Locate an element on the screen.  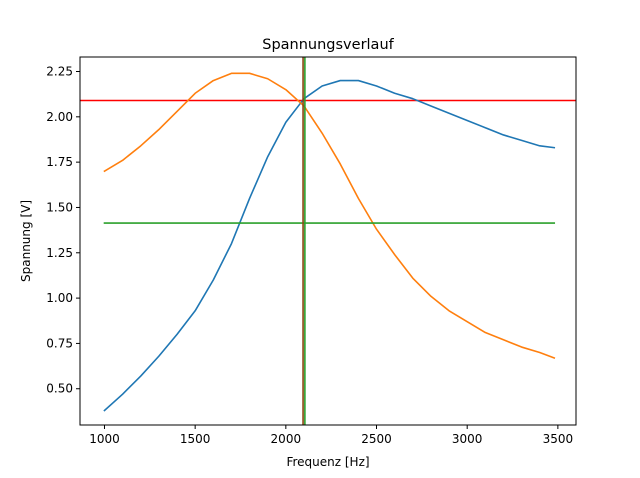
x-axis: 1000 1500 2000 2500 3000 3500 is located at coordinates (331, 435).